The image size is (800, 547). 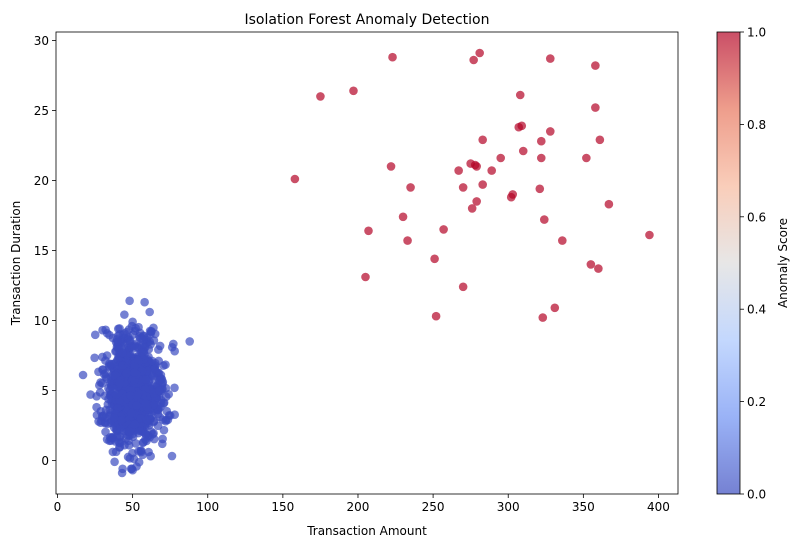 I want to click on colorbar-gradient, so click(x=728, y=263).